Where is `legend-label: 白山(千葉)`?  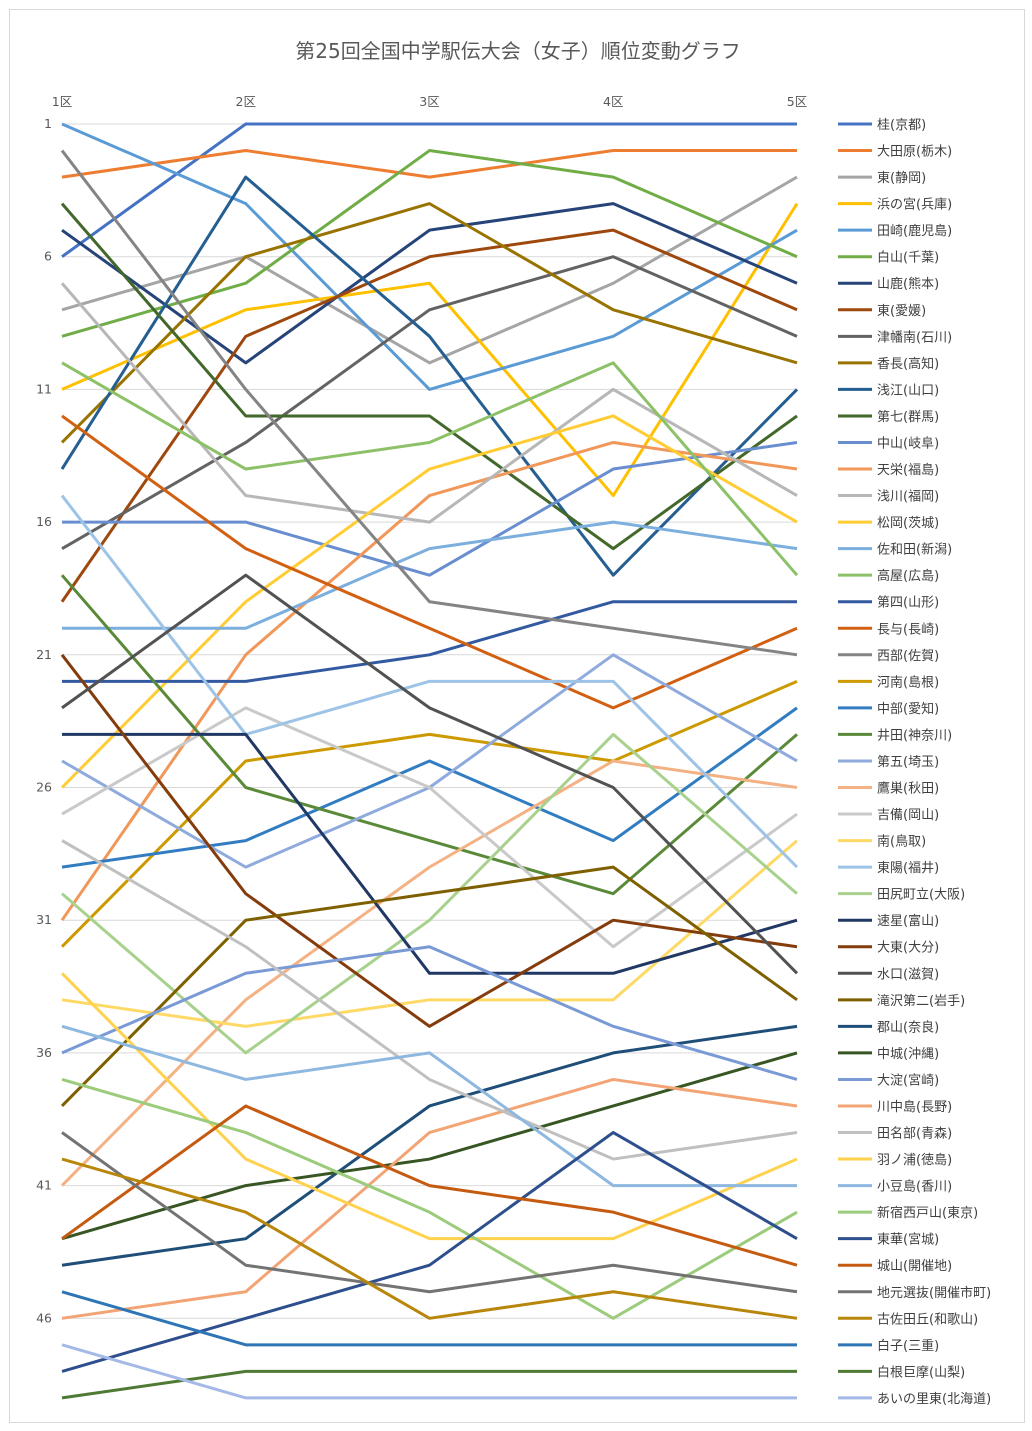 legend-label: 白山(千葉) is located at coordinates (908, 258).